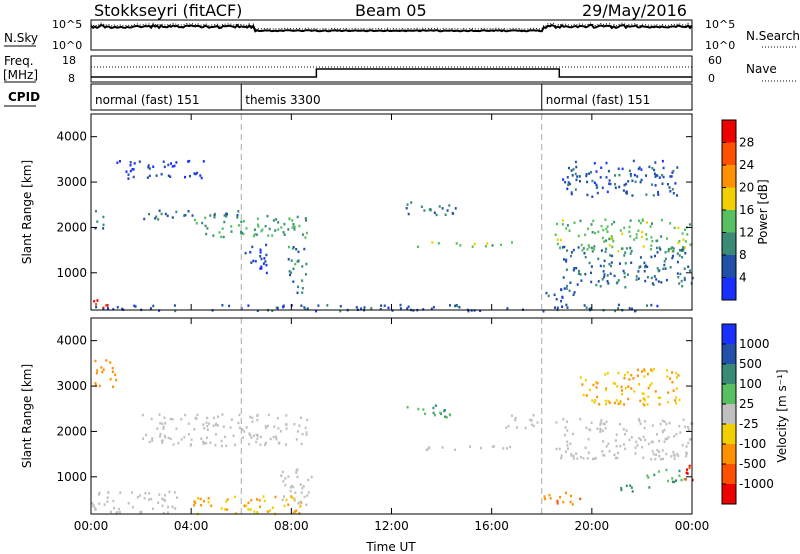 Image resolution: width=800 pixels, height=554 pixels. I want to click on date-title: 29/May/2016, so click(634, 10).